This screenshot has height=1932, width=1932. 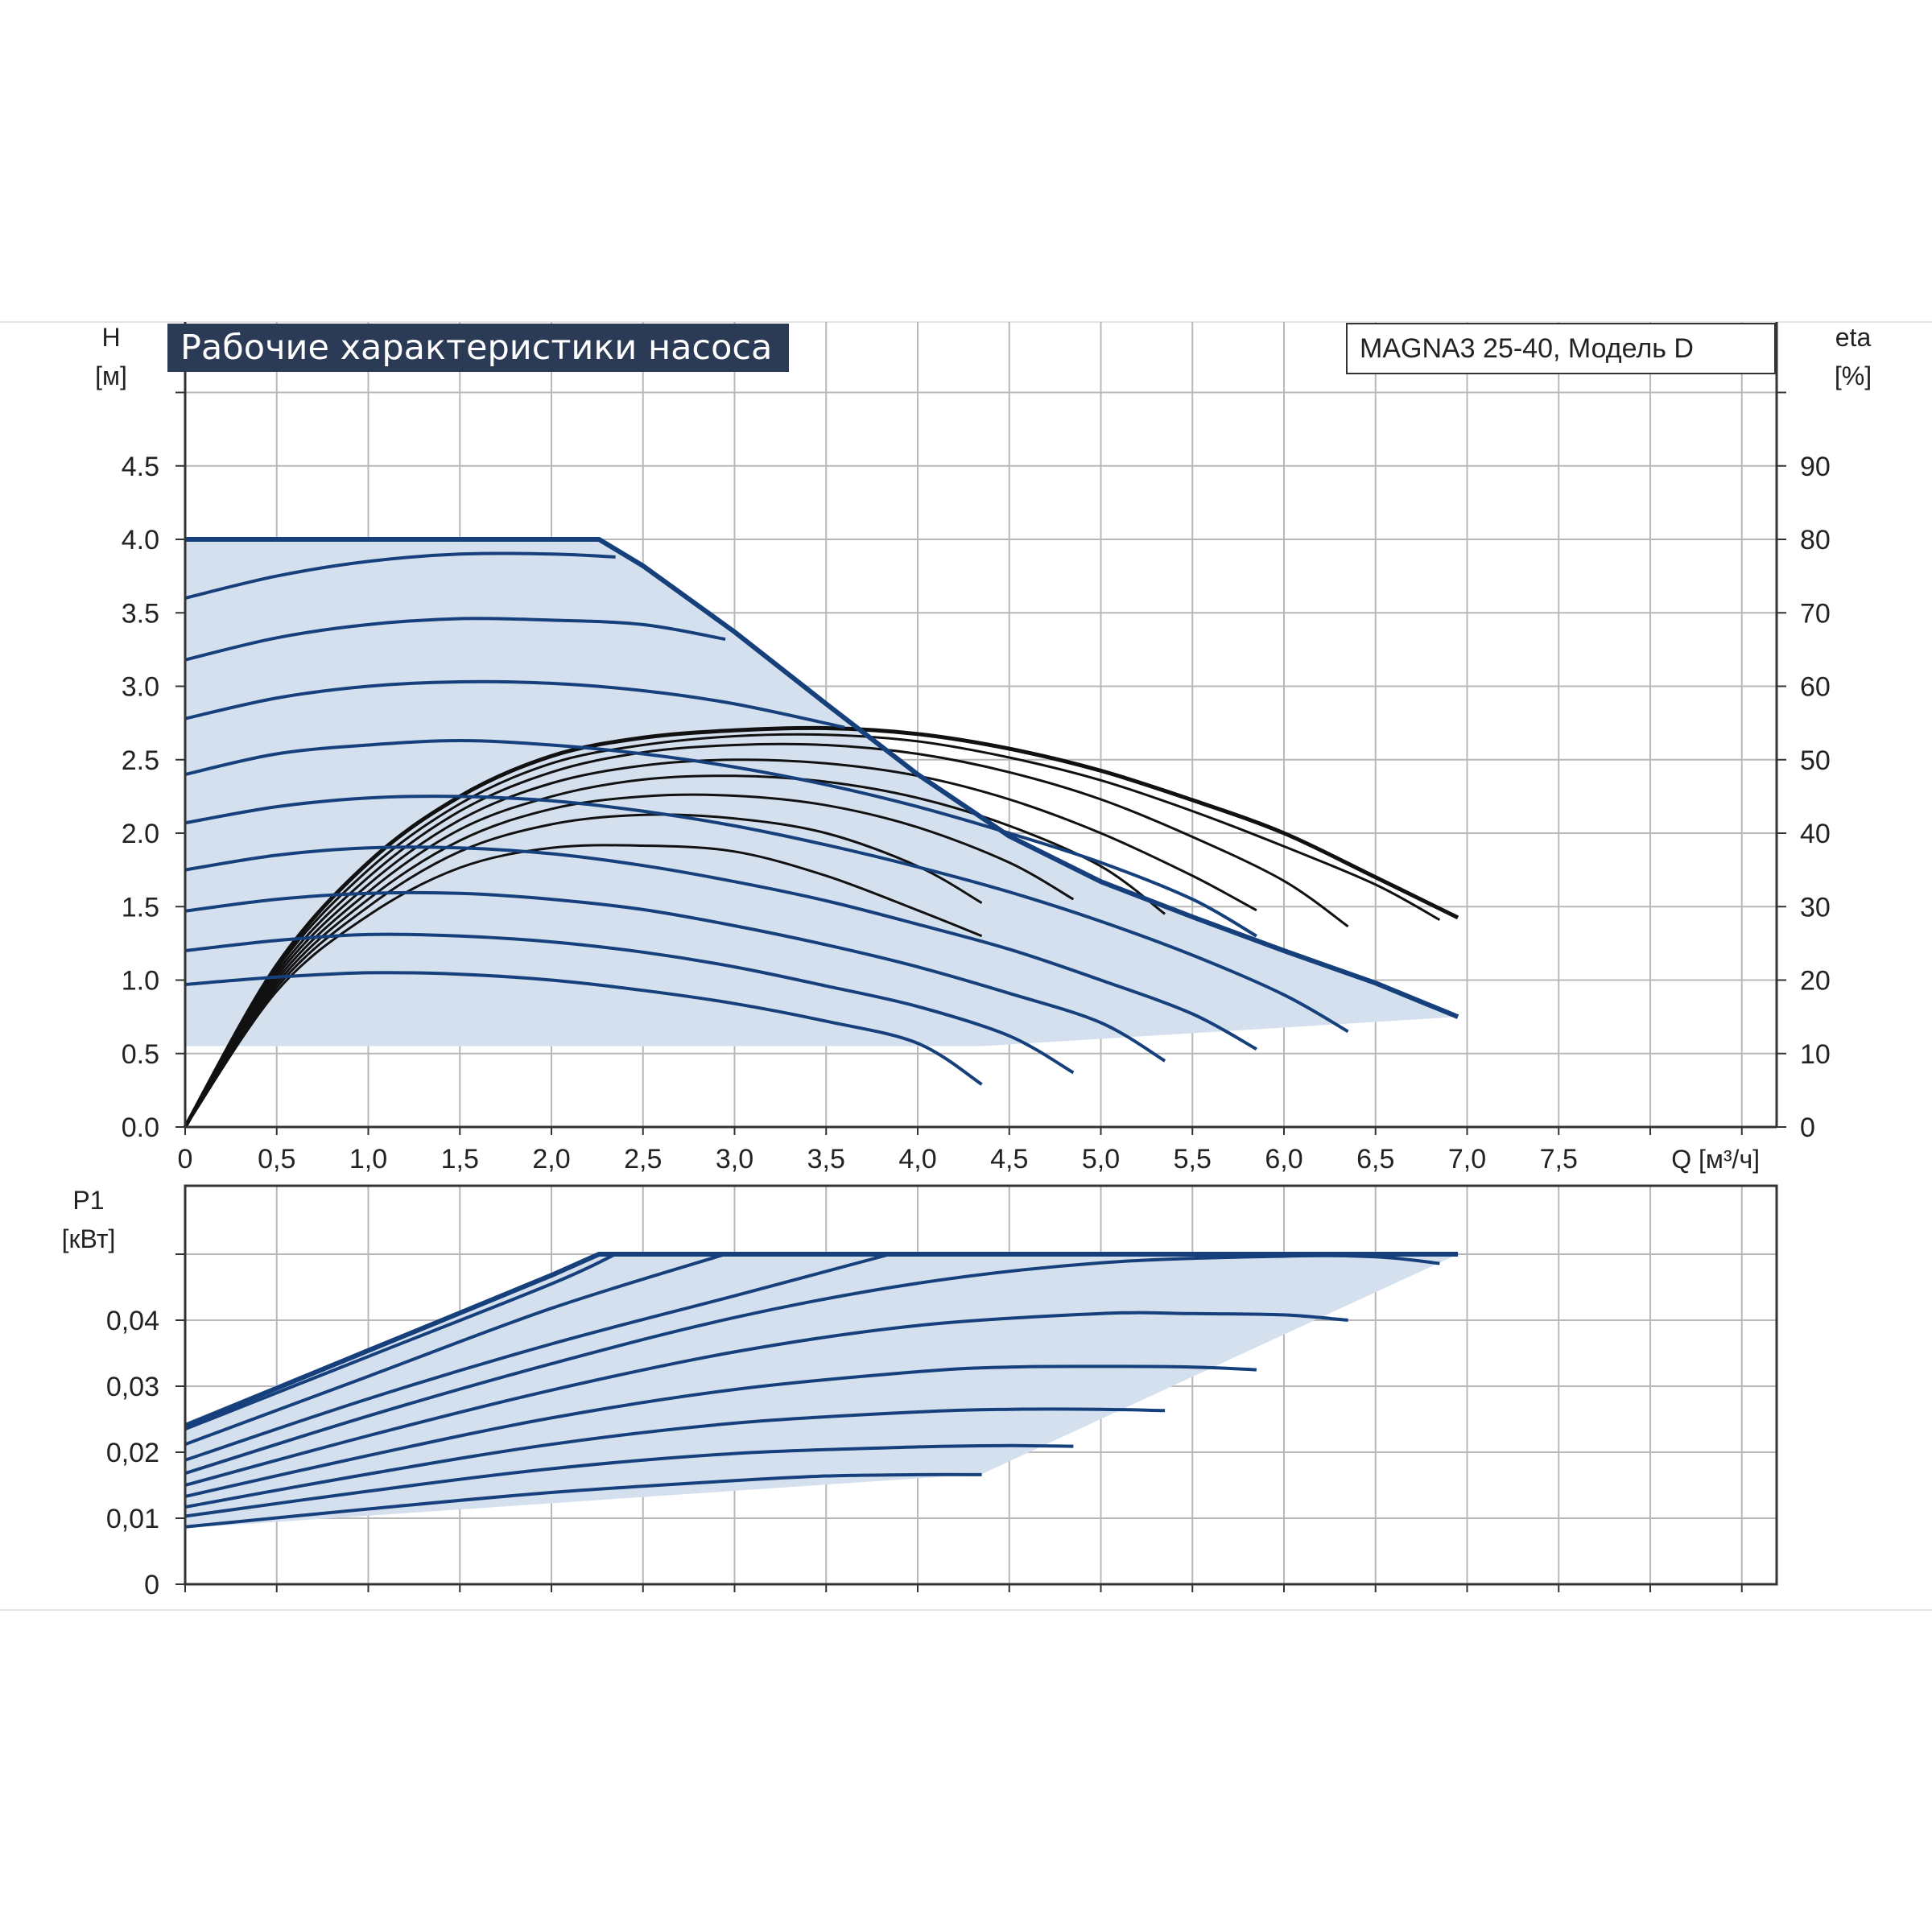 I want to click on y-axis-label: H, so click(x=111, y=337).